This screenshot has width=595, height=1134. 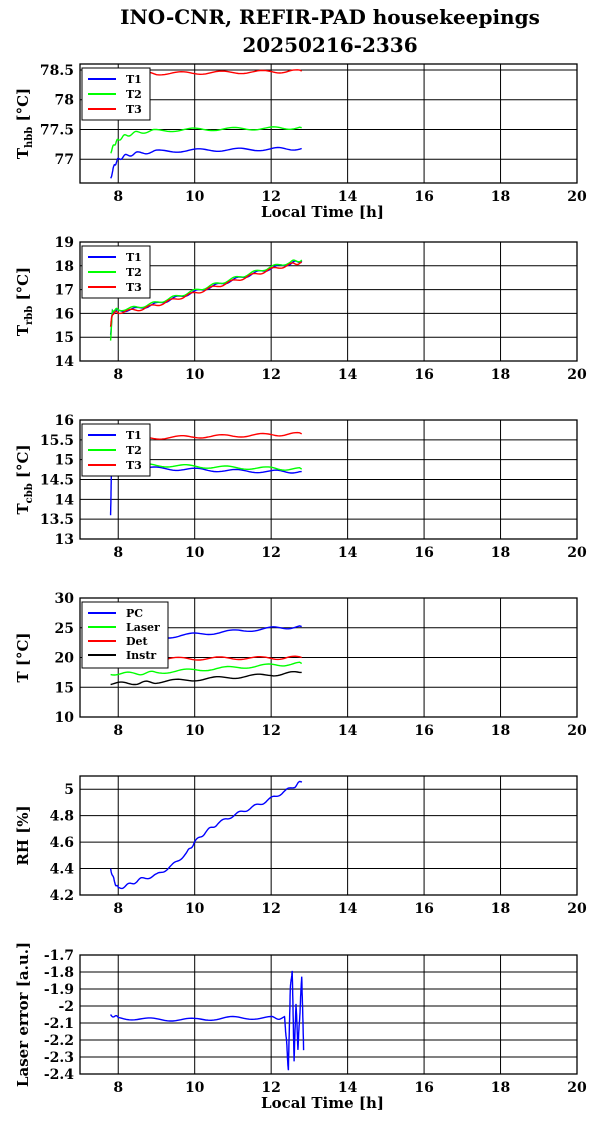 I want to click on series-line-t1, so click(x=206, y=162).